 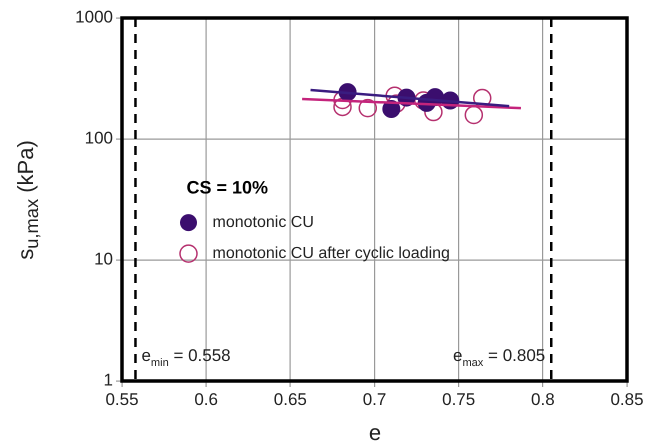 I want to click on legend-label: monotonic CU, so click(x=263, y=223).